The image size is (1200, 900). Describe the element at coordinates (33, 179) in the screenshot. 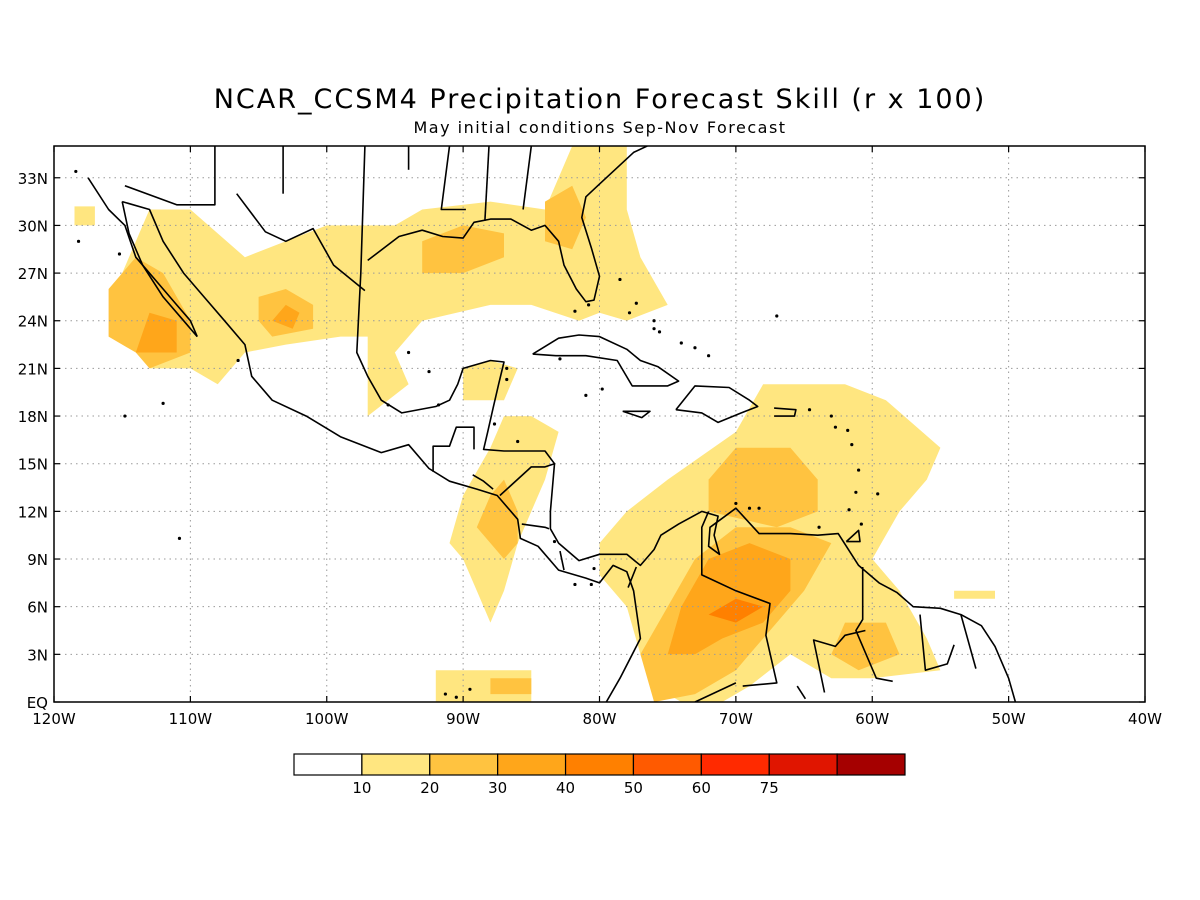

I see `lat-tick-label: 33N` at that location.